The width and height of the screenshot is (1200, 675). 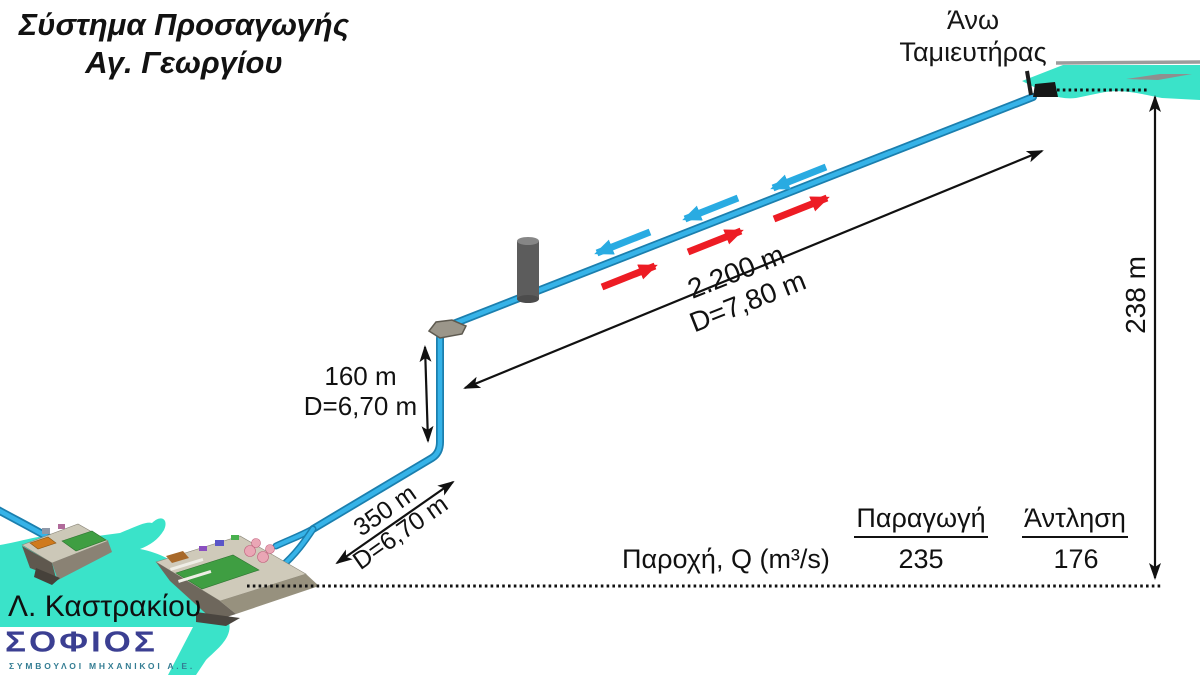 I want to click on lower-reservoir-label: Λ. Καστρακίου, so click(x=105, y=606).